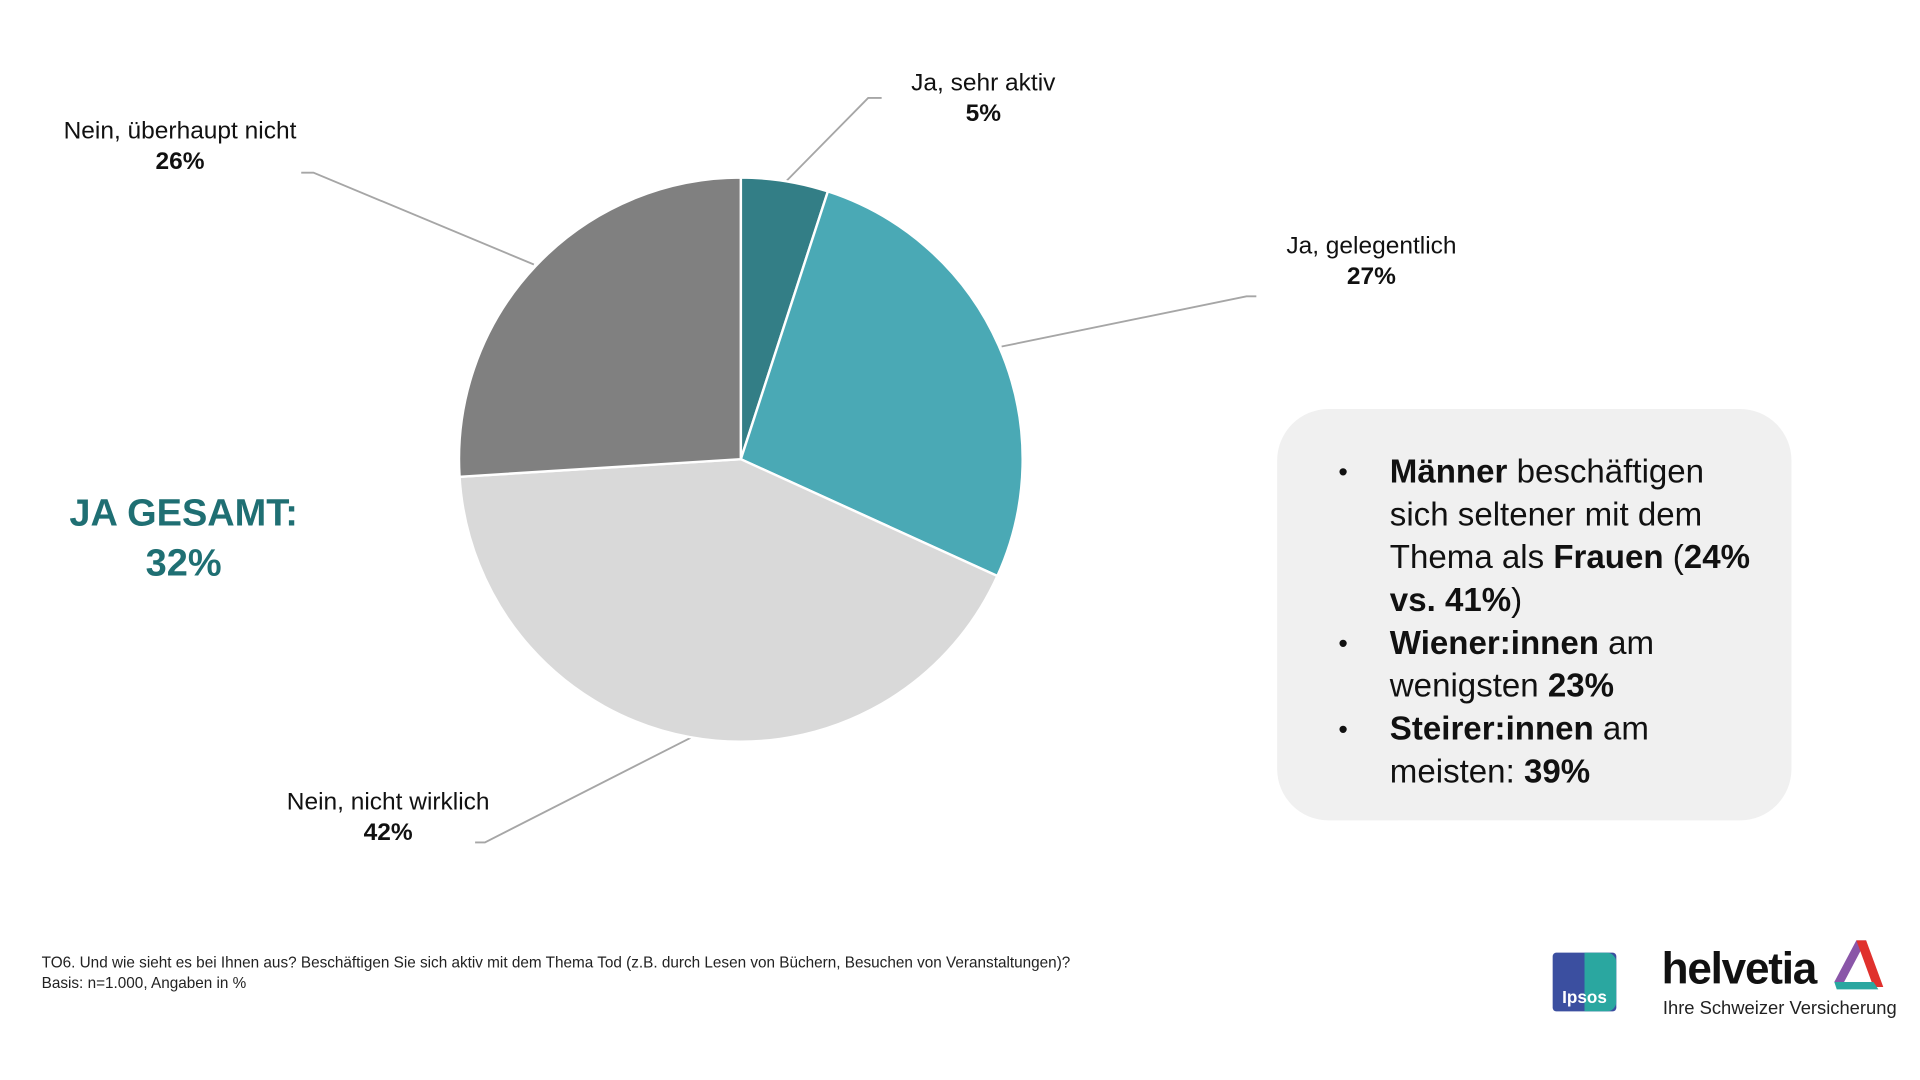 The width and height of the screenshot is (1920, 1080). I want to click on leader-line-gelegentlich, so click(1129, 321).